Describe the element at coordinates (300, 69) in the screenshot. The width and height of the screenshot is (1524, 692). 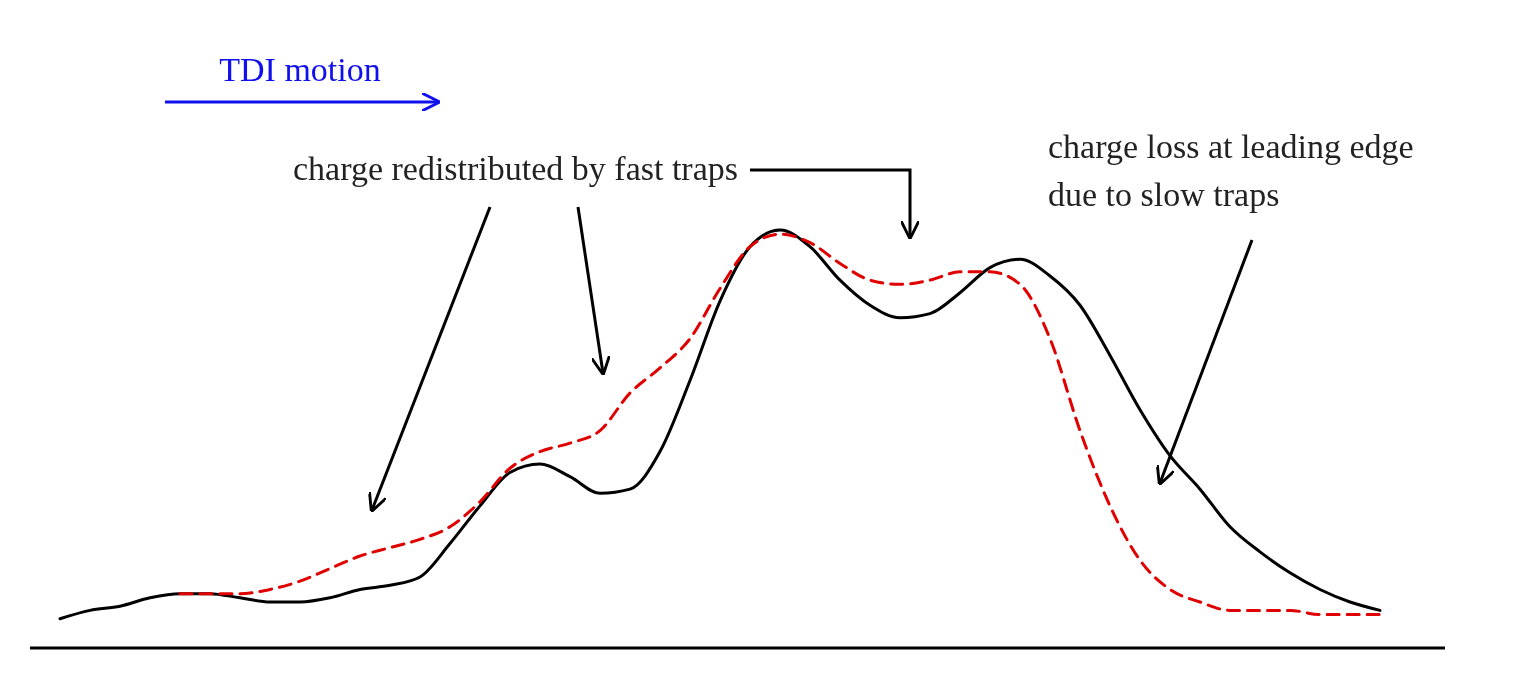
I see `text: TDI motion` at that location.